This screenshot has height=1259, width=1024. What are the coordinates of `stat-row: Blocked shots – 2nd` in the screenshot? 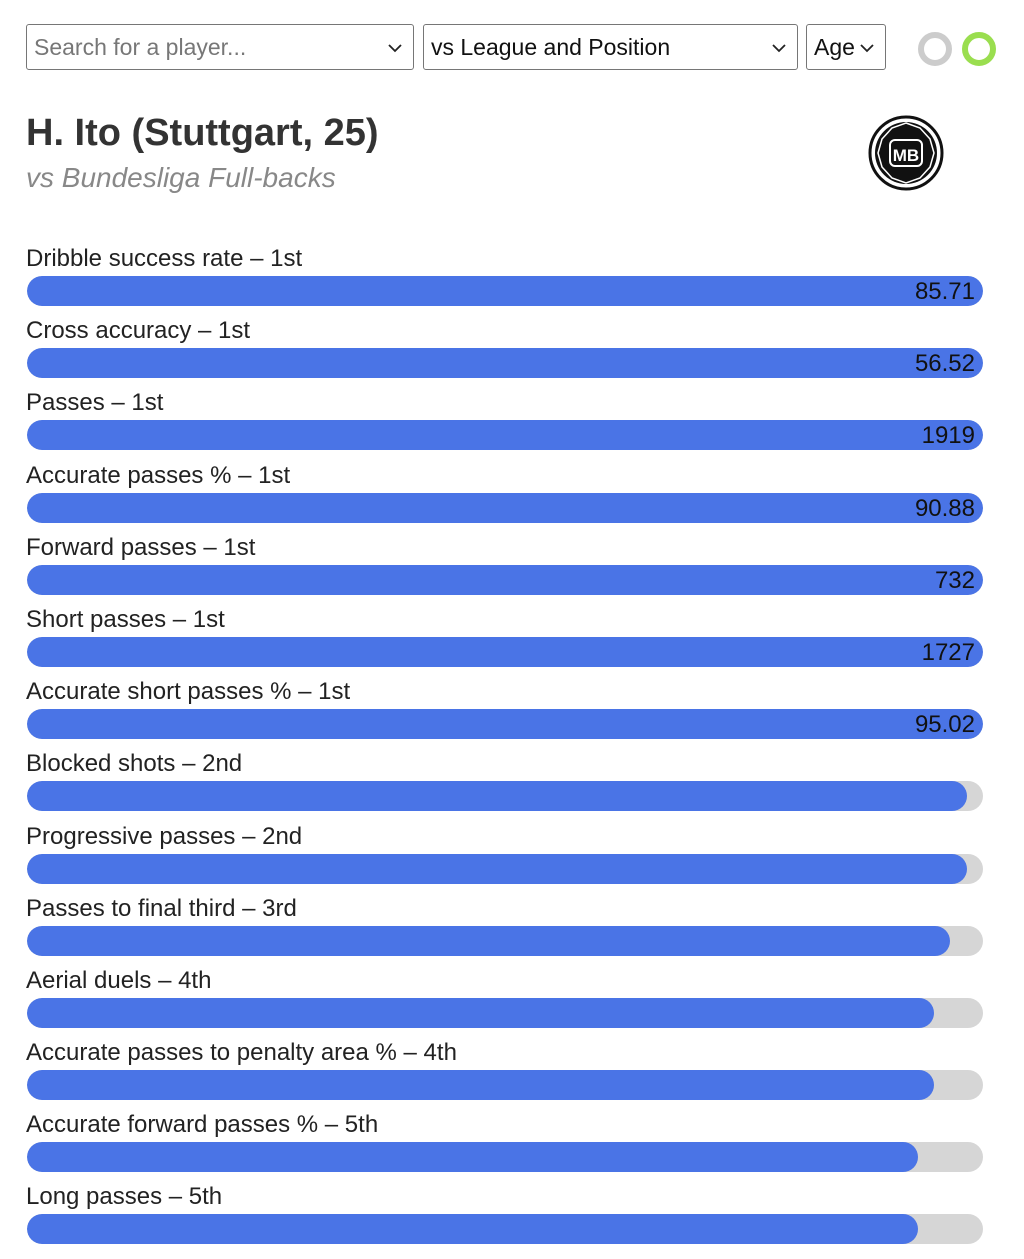 It's located at (505, 784).